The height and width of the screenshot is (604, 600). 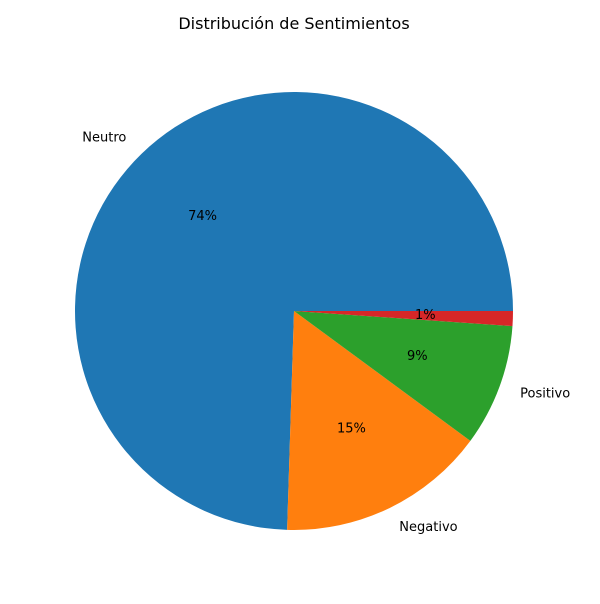 What do you see at coordinates (351, 429) in the screenshot?
I see `pct-label-negativo: 15%` at bounding box center [351, 429].